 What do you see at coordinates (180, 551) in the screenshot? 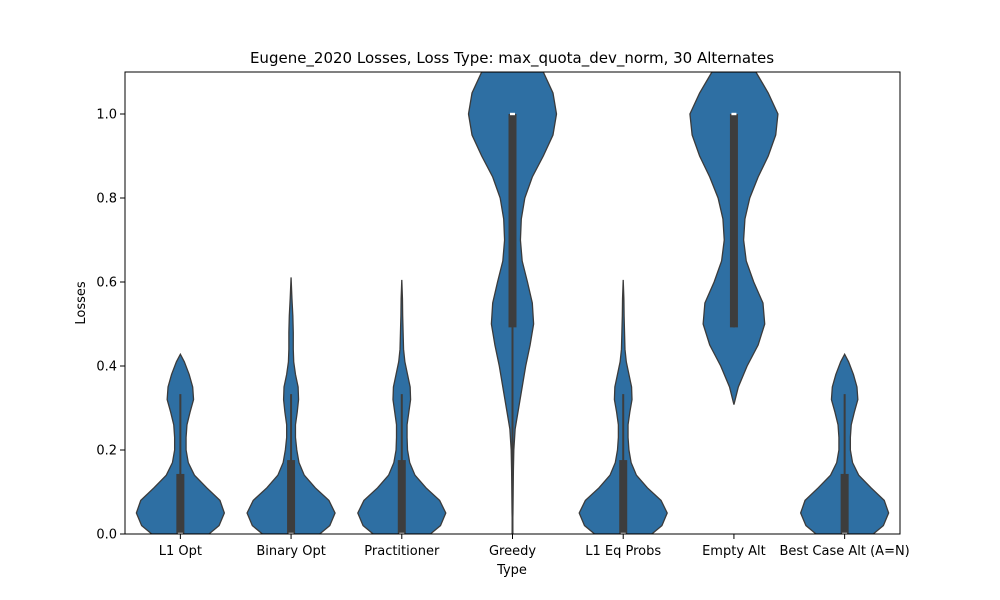
I see `x-tick-label: L1 Opt` at bounding box center [180, 551].